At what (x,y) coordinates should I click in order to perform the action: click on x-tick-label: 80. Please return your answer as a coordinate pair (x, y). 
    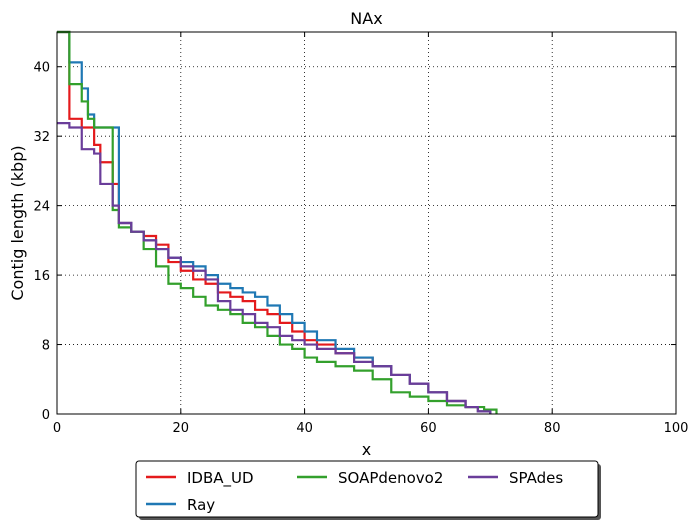
    Looking at the image, I should click on (552, 428).